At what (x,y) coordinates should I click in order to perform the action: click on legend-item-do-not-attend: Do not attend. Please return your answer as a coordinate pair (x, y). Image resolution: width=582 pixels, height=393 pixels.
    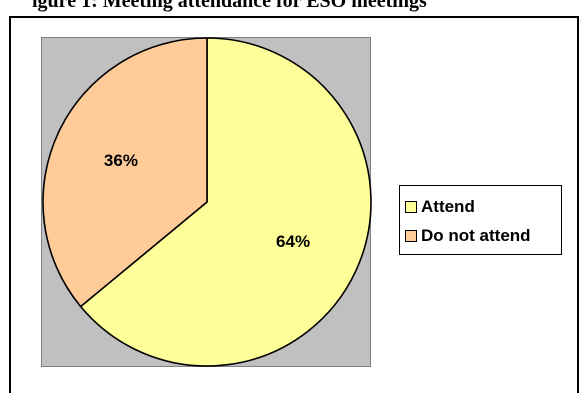
    Looking at the image, I should click on (483, 235).